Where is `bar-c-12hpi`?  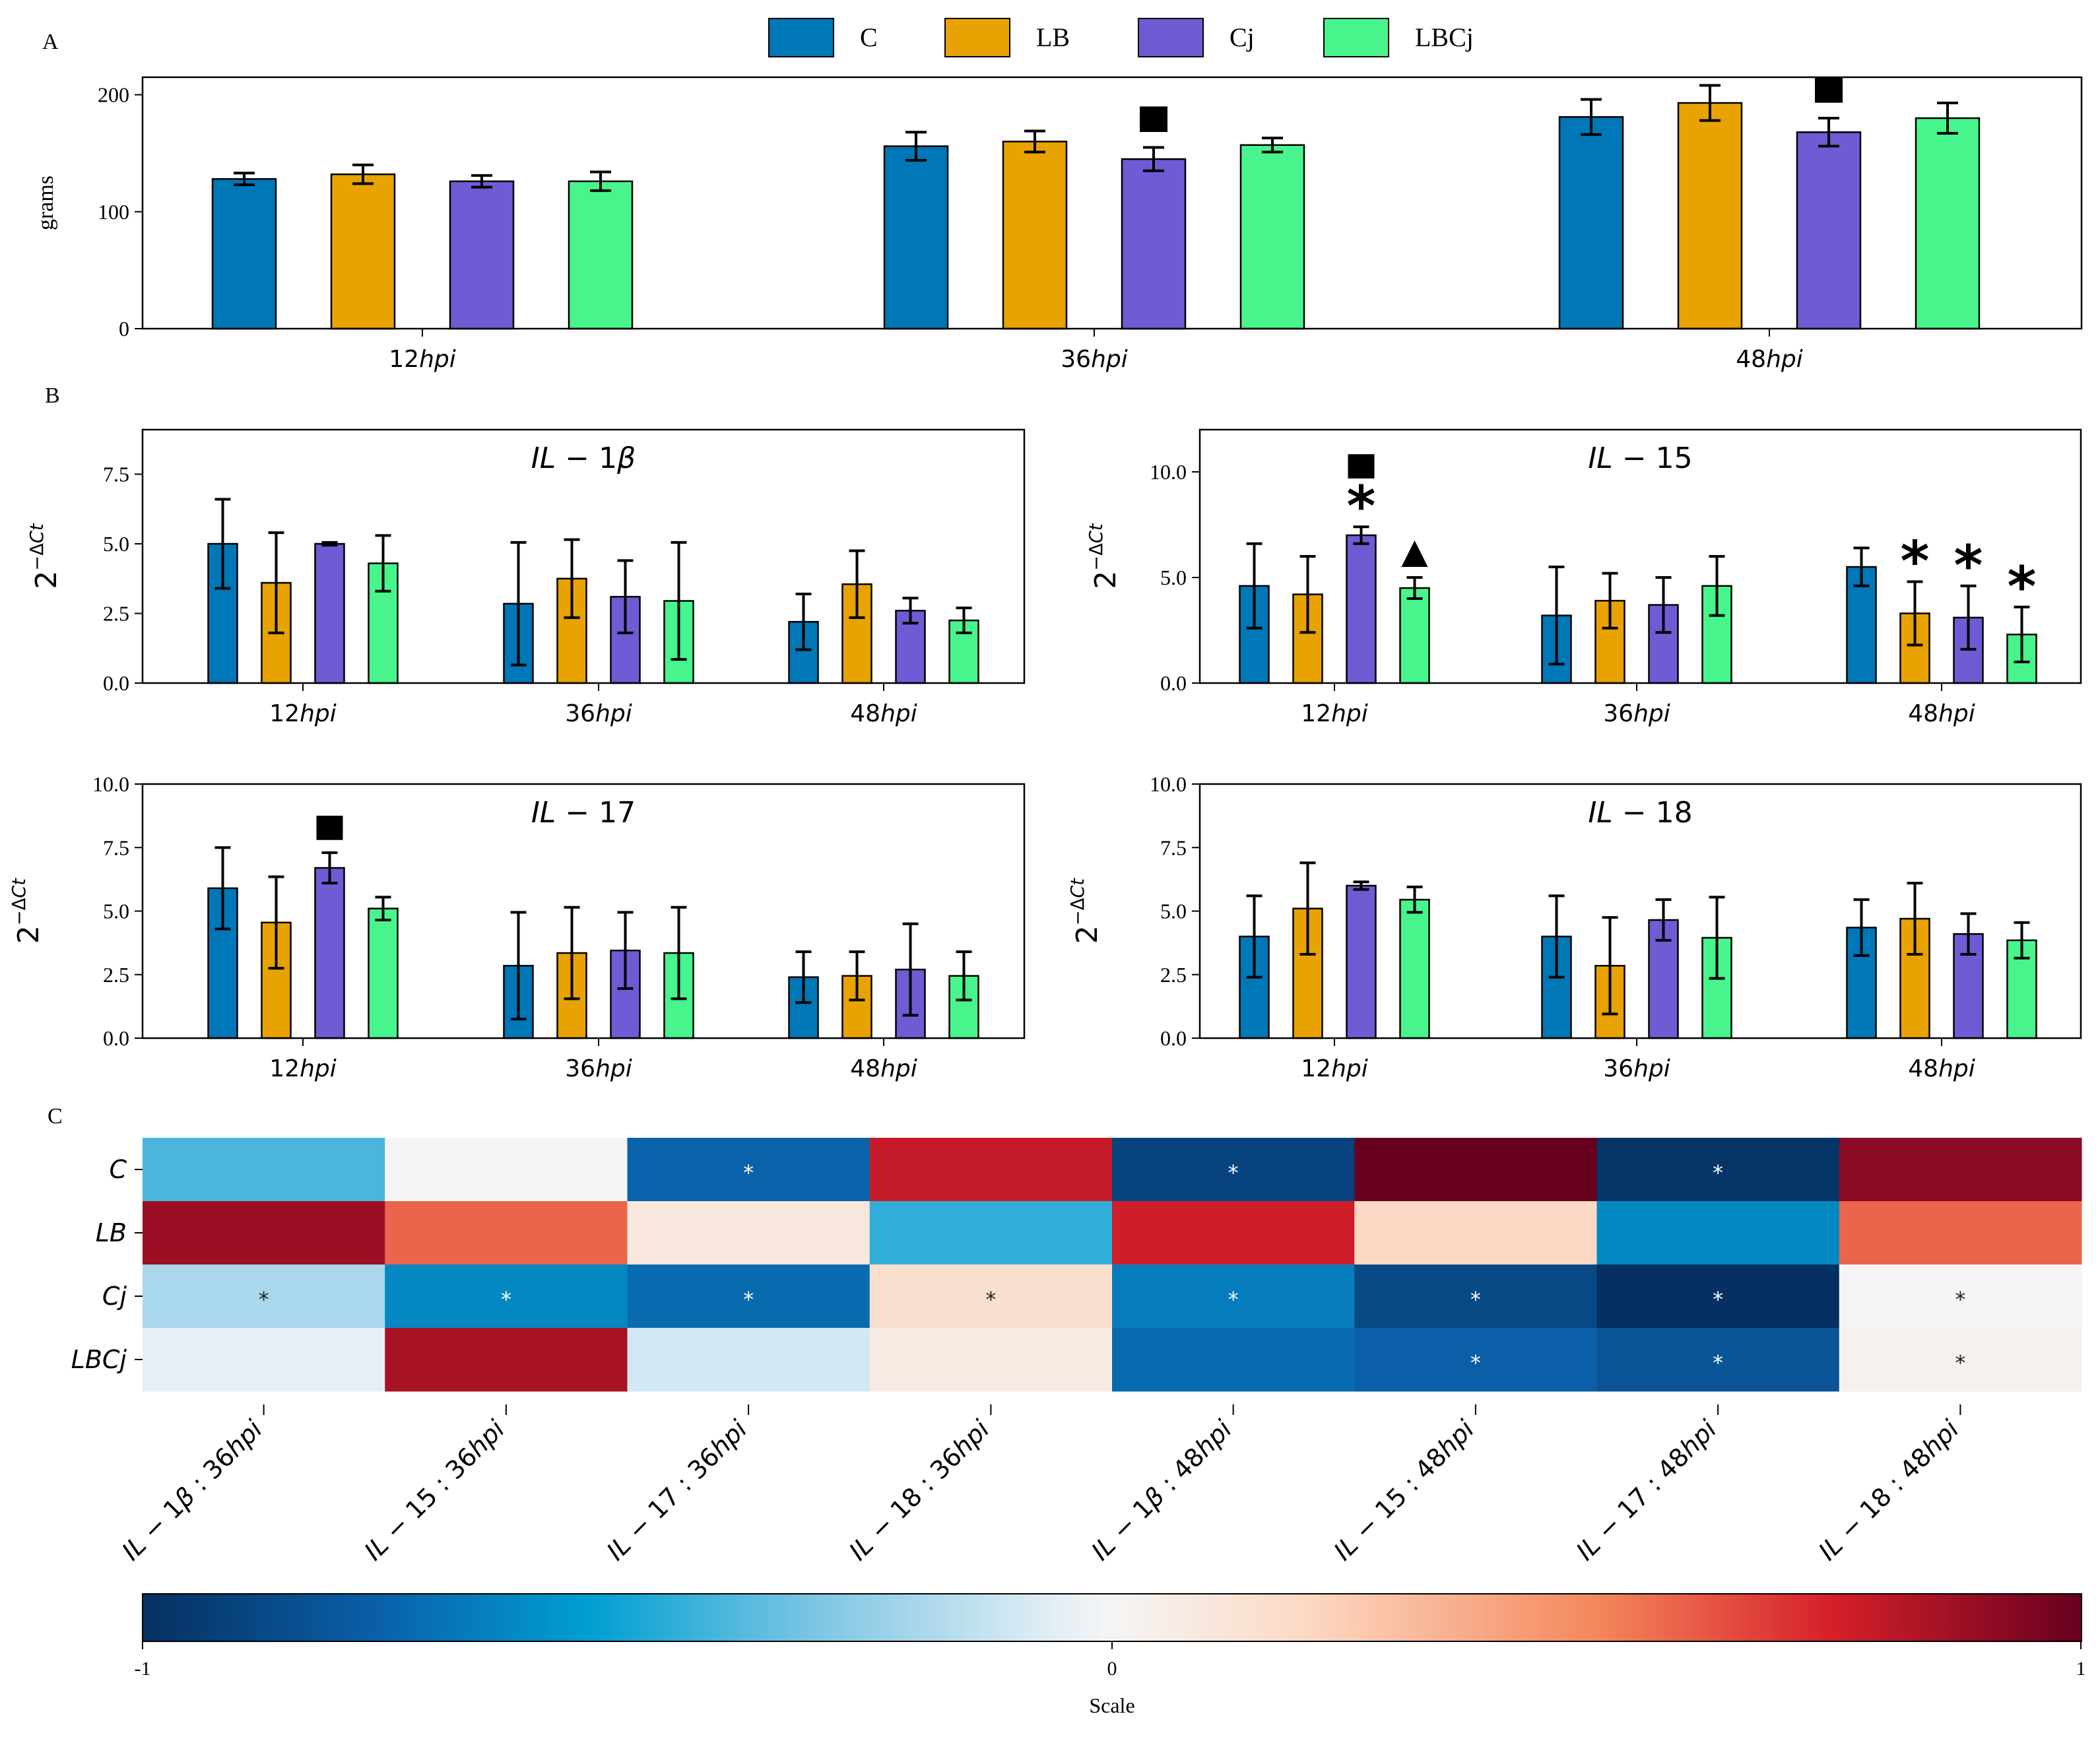 bar-c-12hpi is located at coordinates (244, 254).